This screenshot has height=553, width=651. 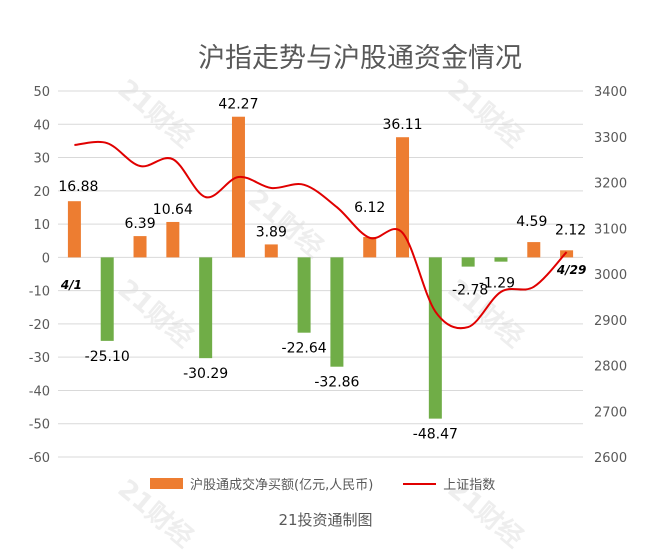 I want to click on legend-swatch-line, so click(x=420, y=483).